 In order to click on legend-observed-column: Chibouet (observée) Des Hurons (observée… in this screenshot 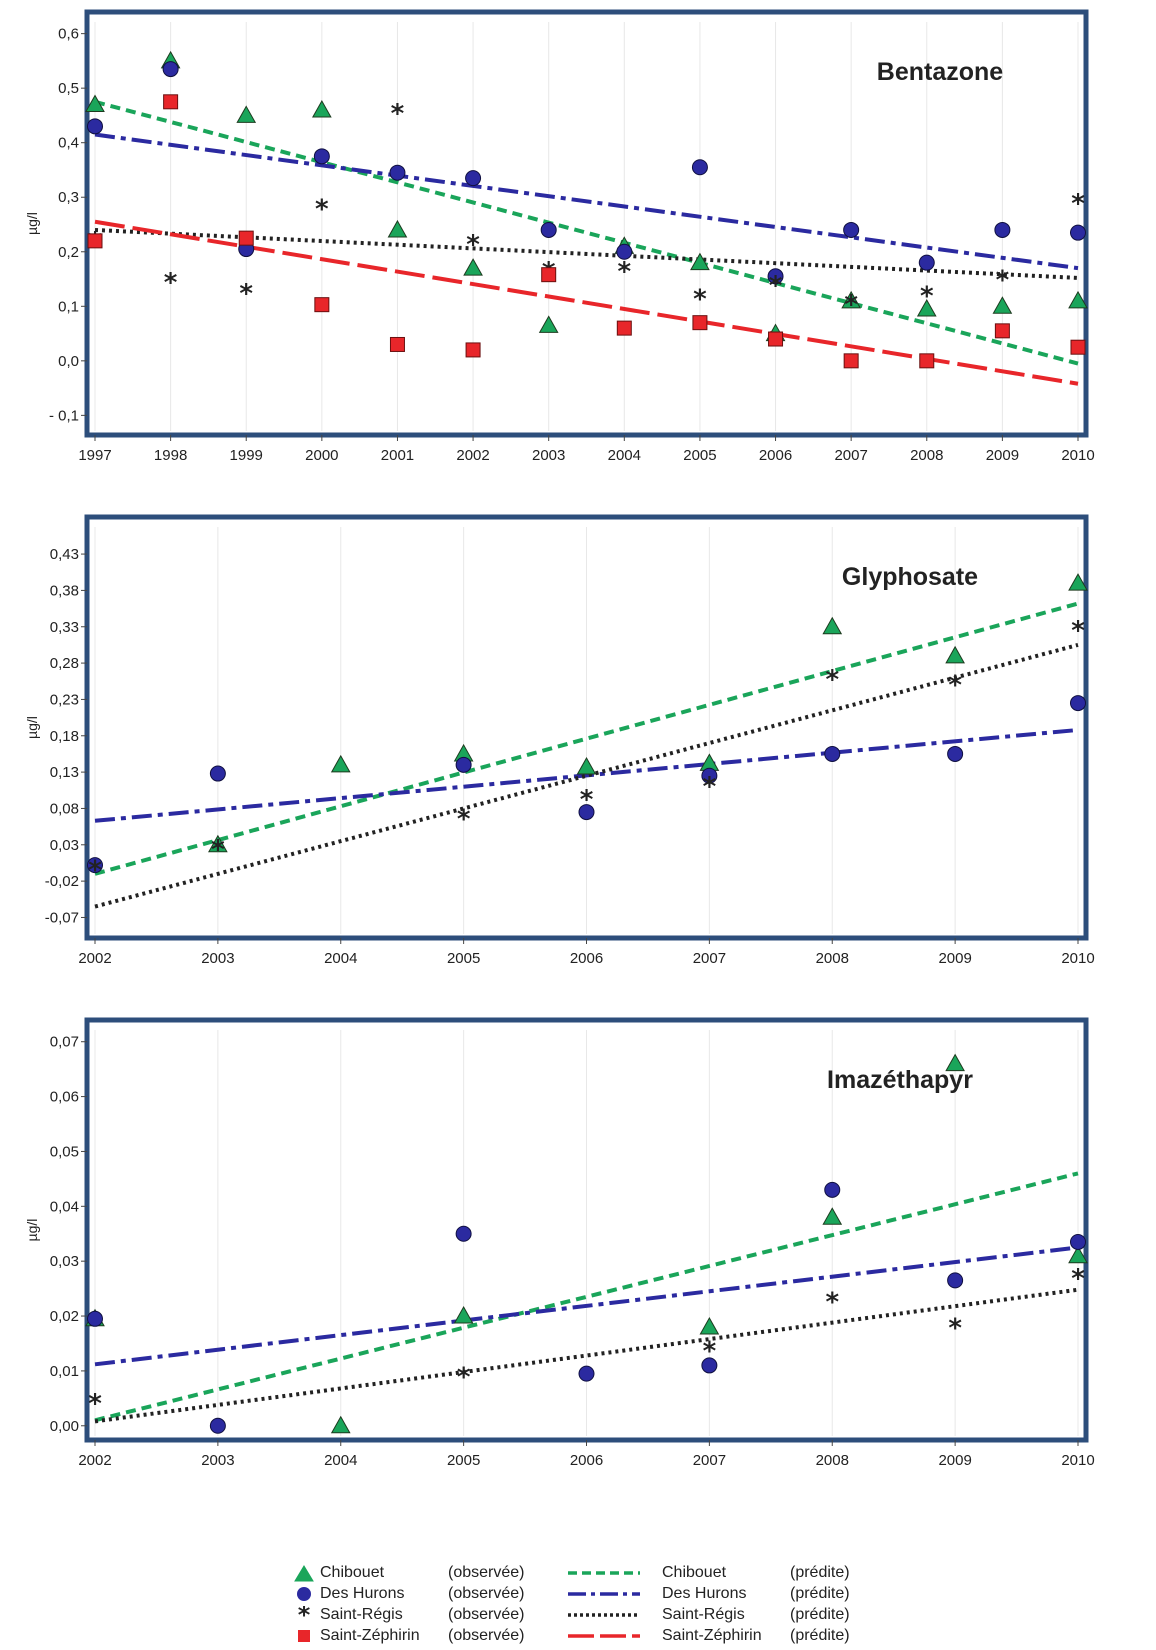, I will do `click(406, 1604)`.